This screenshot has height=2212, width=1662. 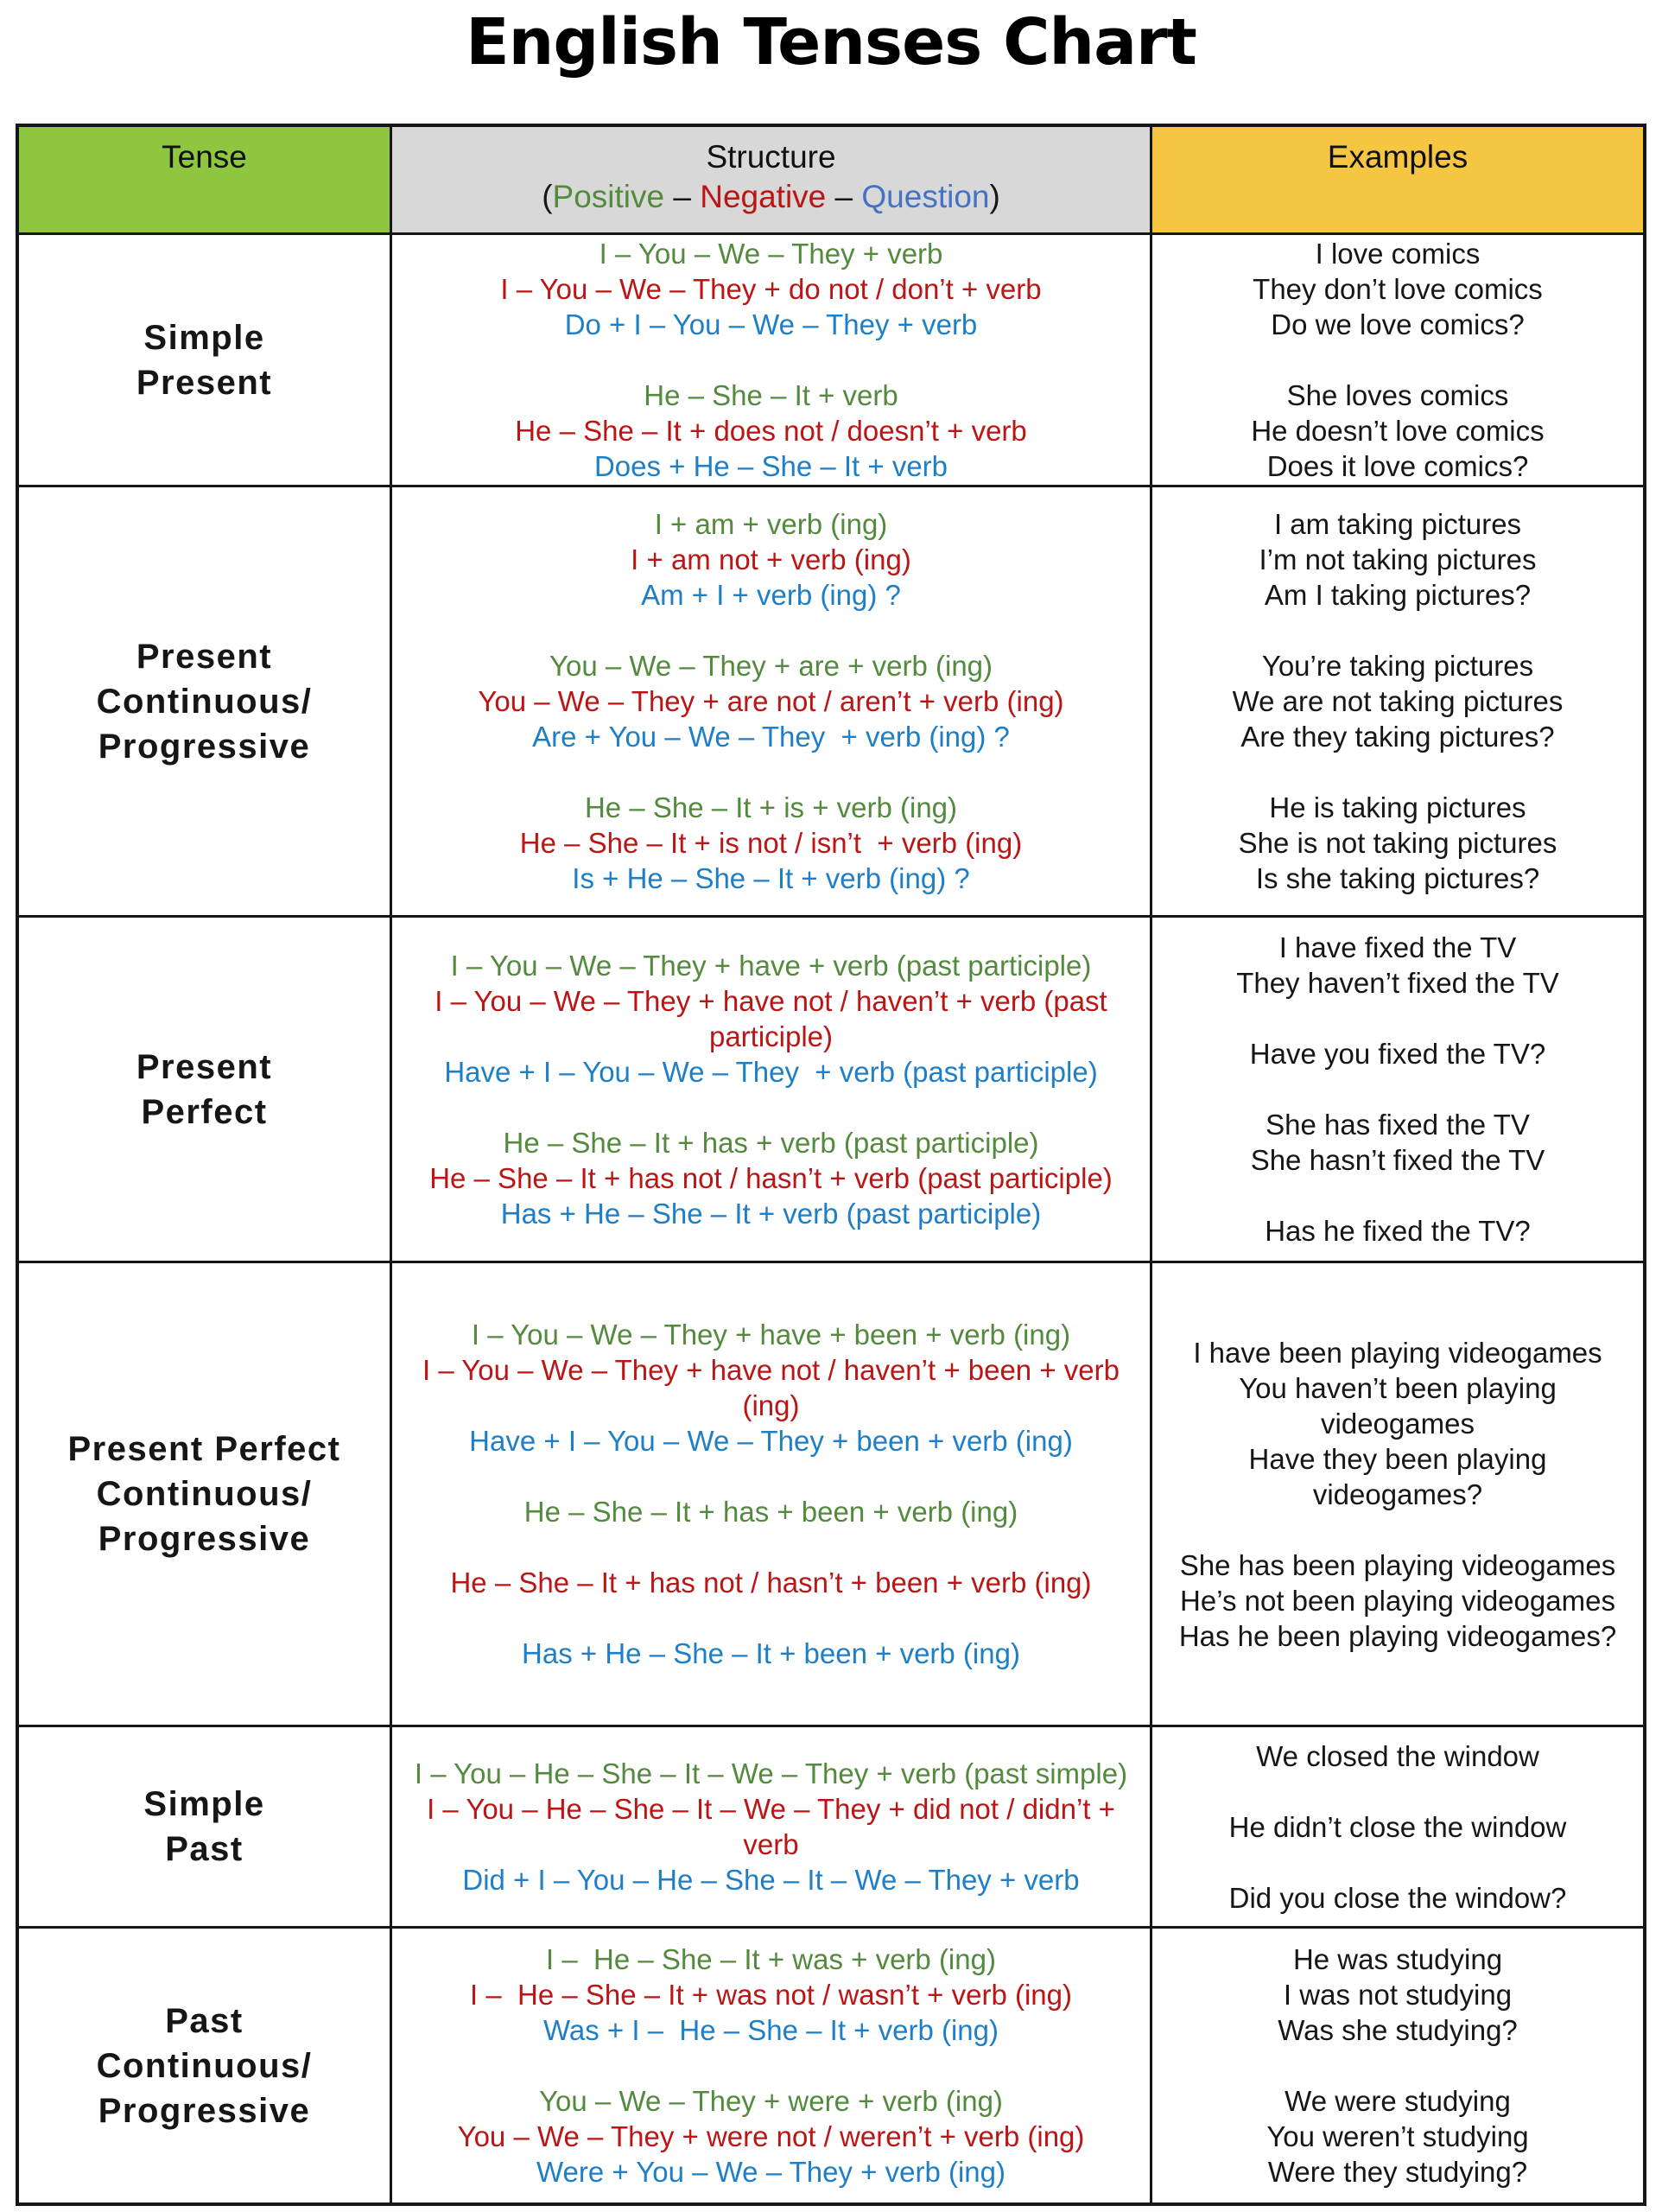 What do you see at coordinates (771, 807) in the screenshot?
I see `structure-line-positive: He – She – It + is + verb (ing)` at bounding box center [771, 807].